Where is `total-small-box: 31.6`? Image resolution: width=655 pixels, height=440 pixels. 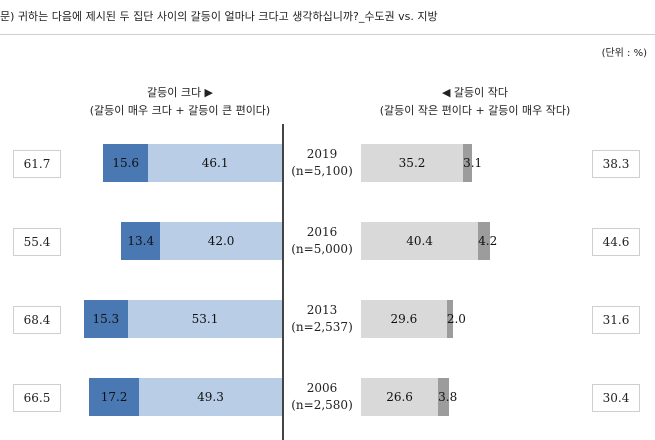 total-small-box: 31.6 is located at coordinates (616, 320).